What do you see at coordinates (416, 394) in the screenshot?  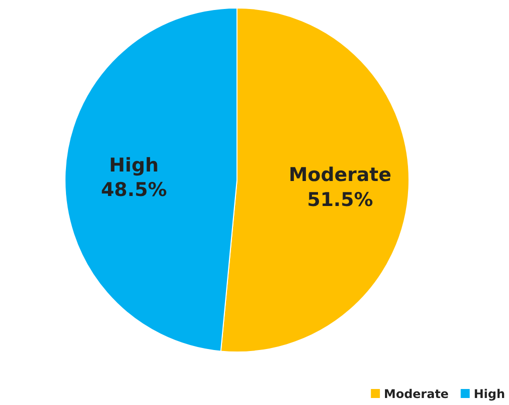 I see `legend-label: Moderate` at bounding box center [416, 394].